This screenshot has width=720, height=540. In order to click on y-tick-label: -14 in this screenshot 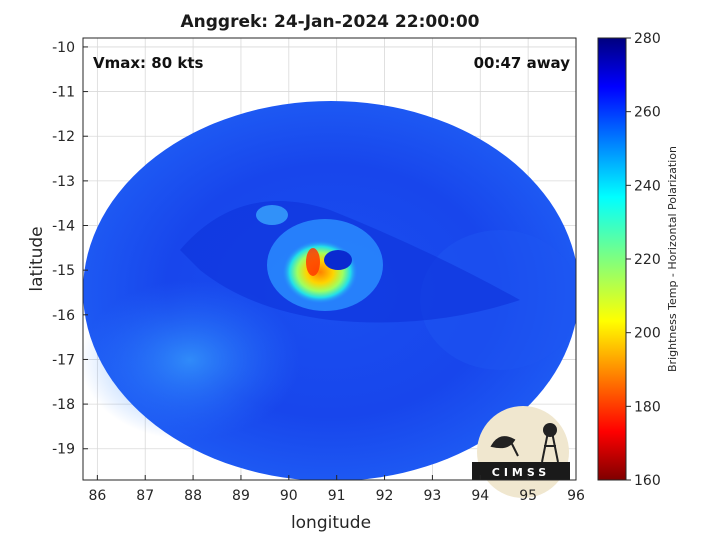, I will do `click(63, 227)`.